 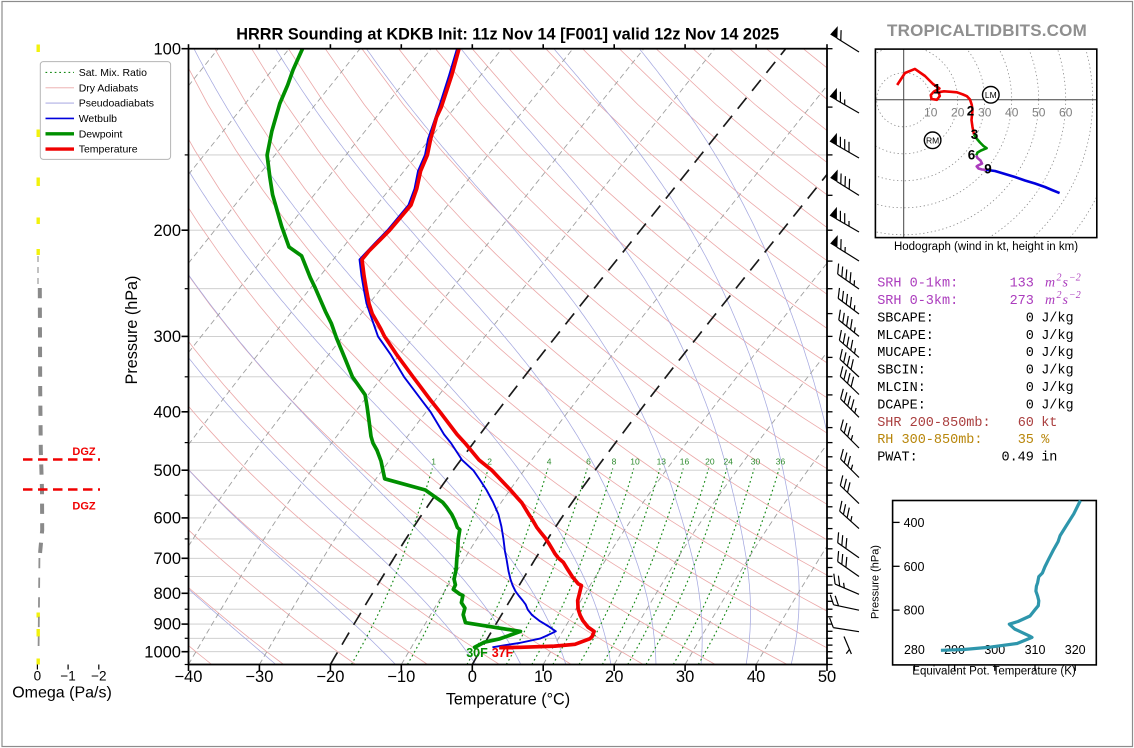 What do you see at coordinates (1035, 650) in the screenshot?
I see `svg-text: 310` at bounding box center [1035, 650].